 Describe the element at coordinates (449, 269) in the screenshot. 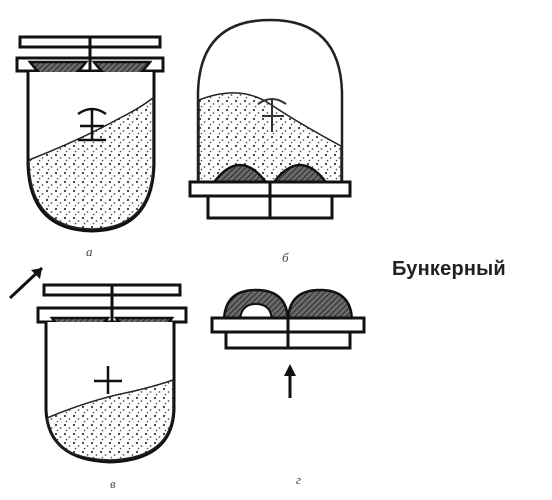

I see `method-label: Бункерный` at that location.